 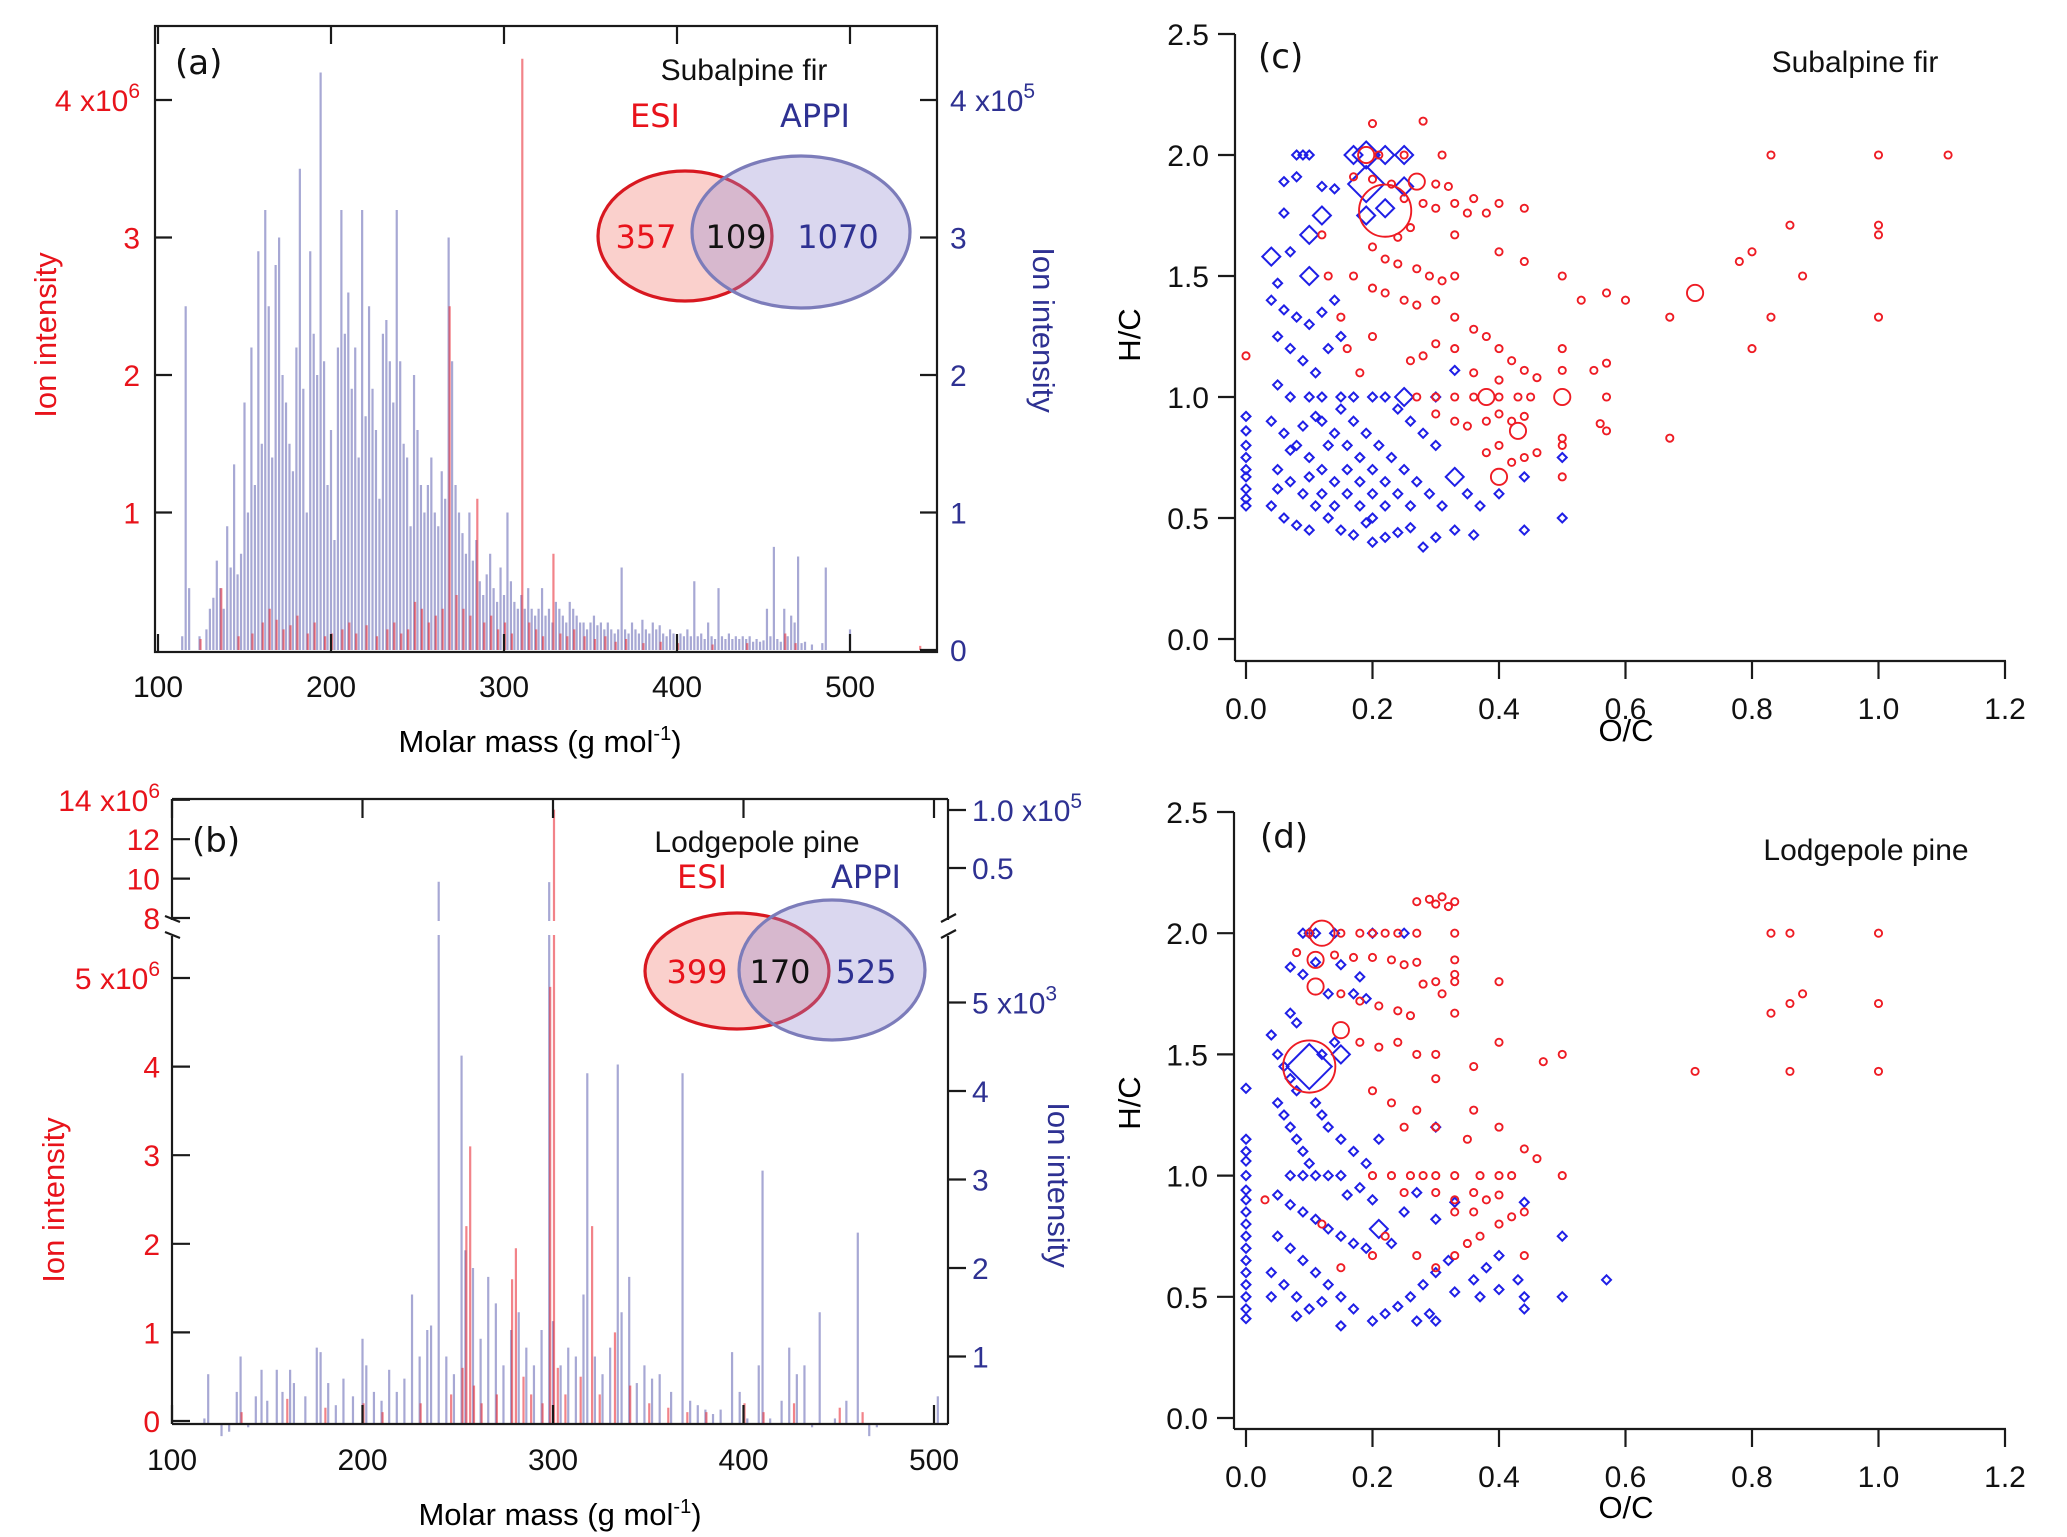 I want to click on x-tick-label: 0.8, so click(x=1752, y=1477).